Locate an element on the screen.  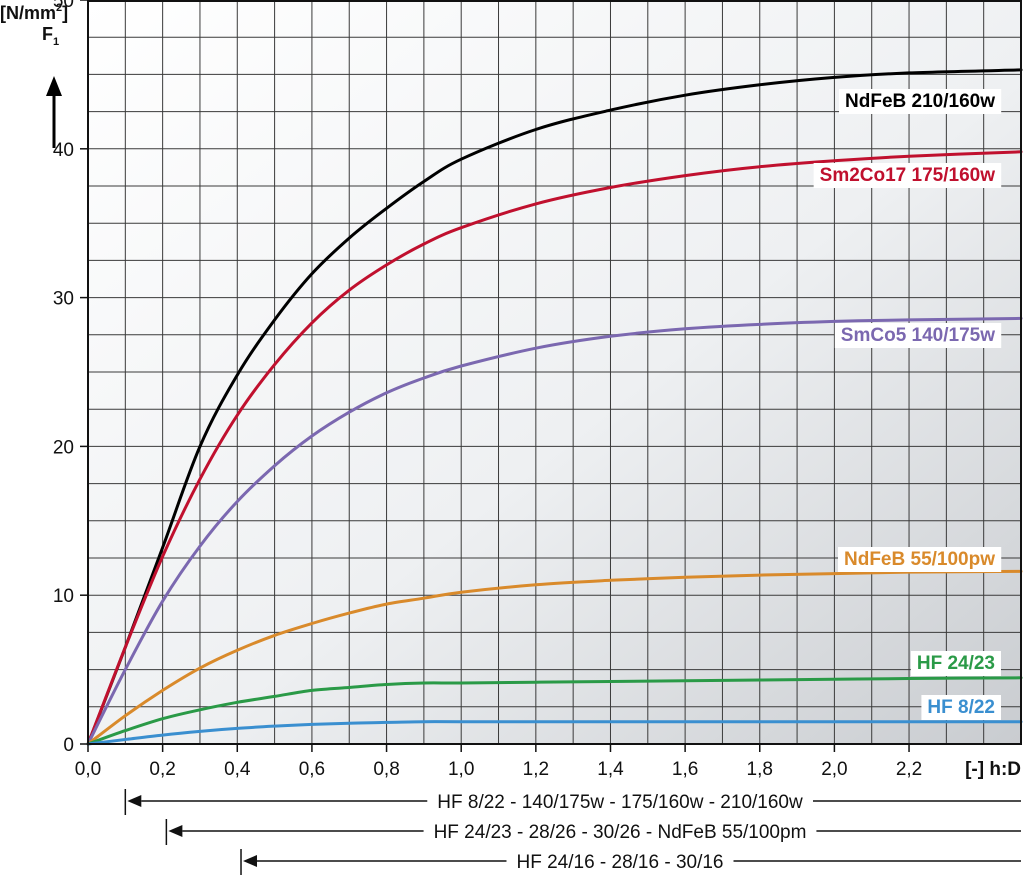
y-axis-ticks: 0 10 20 30 40 50 is located at coordinates (70, 378).